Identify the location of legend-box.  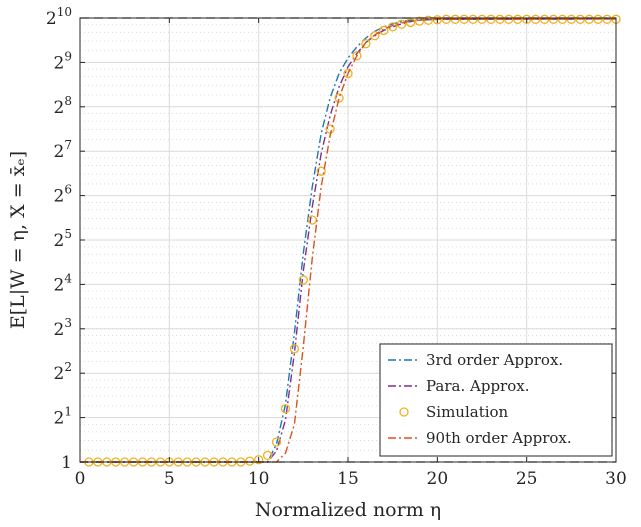
(496, 400).